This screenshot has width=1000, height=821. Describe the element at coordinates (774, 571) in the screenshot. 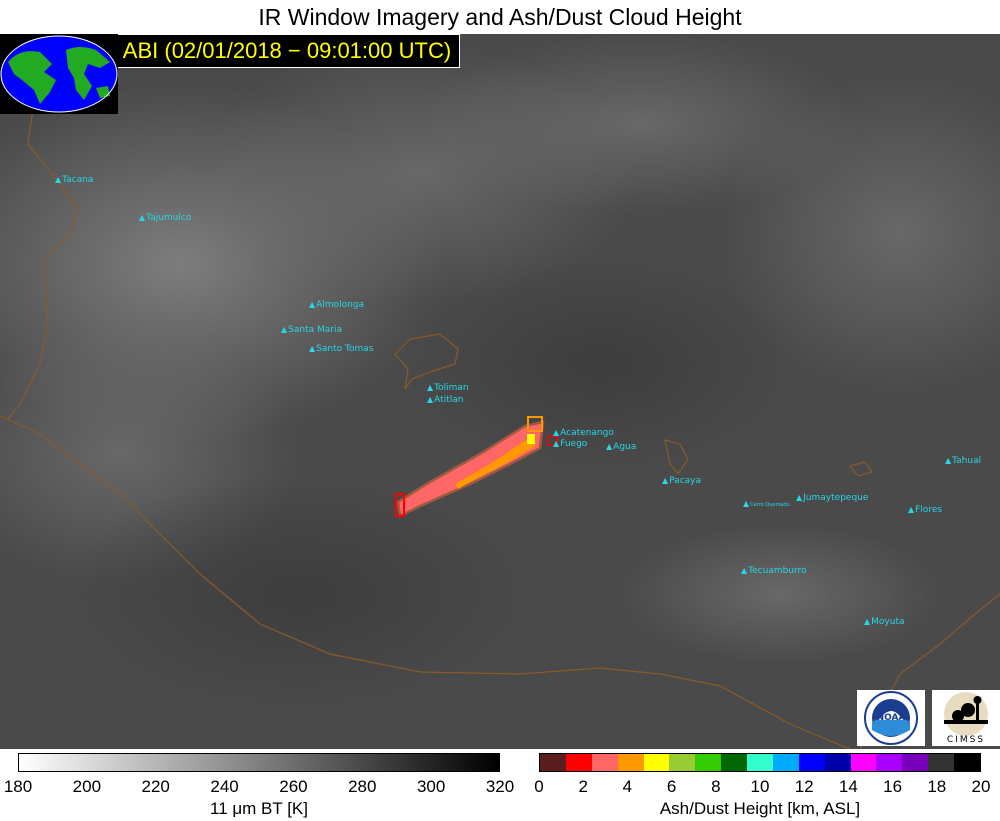

I see `volcano-marker: ▲Tecuamburro` at that location.